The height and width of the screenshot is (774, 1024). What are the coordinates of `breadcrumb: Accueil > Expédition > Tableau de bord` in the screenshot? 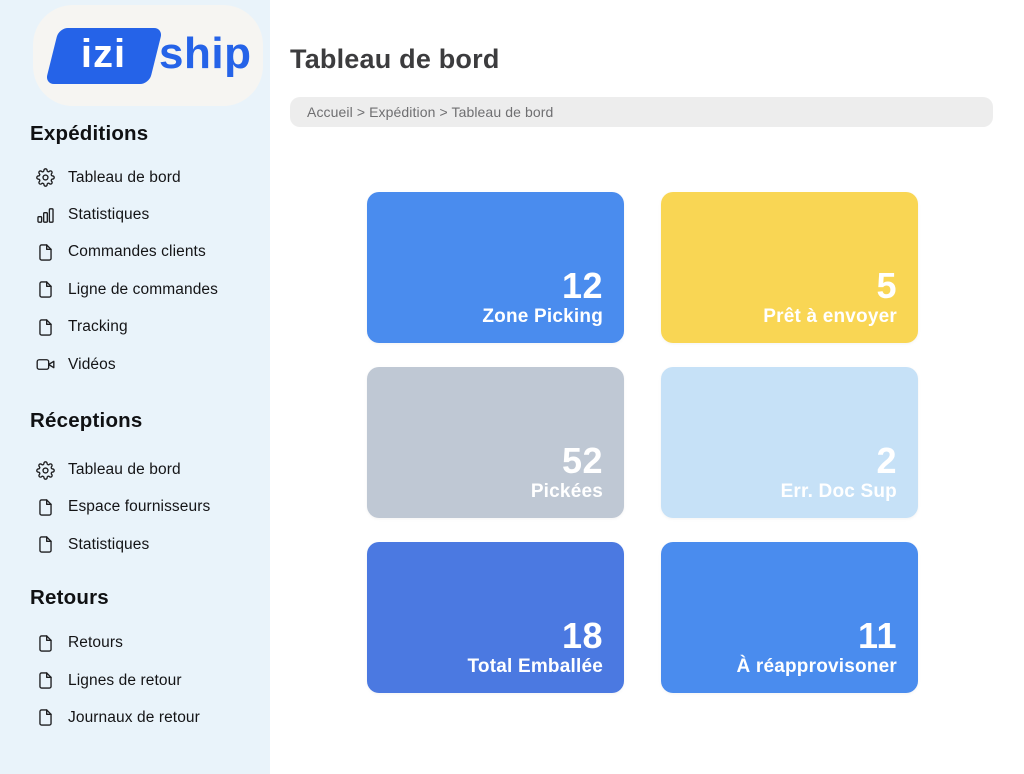 It's located at (641, 112).